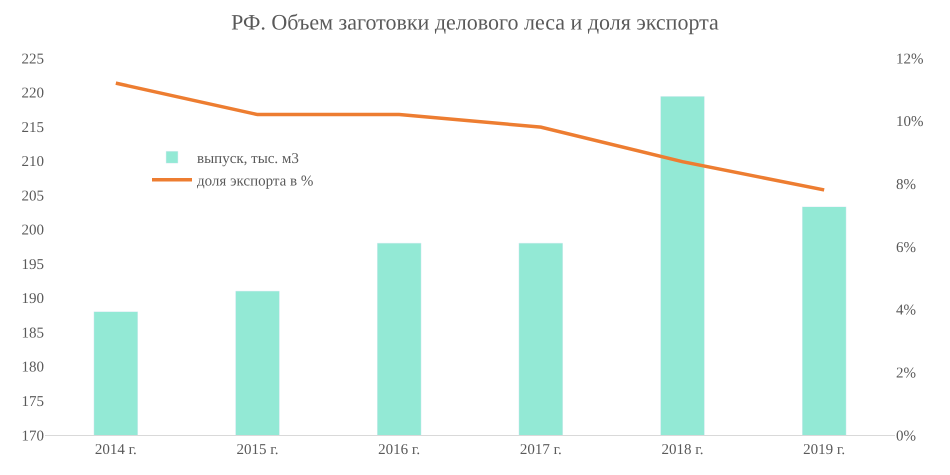 The height and width of the screenshot is (475, 950). I want to click on y-tick-label: 190, so click(33, 299).